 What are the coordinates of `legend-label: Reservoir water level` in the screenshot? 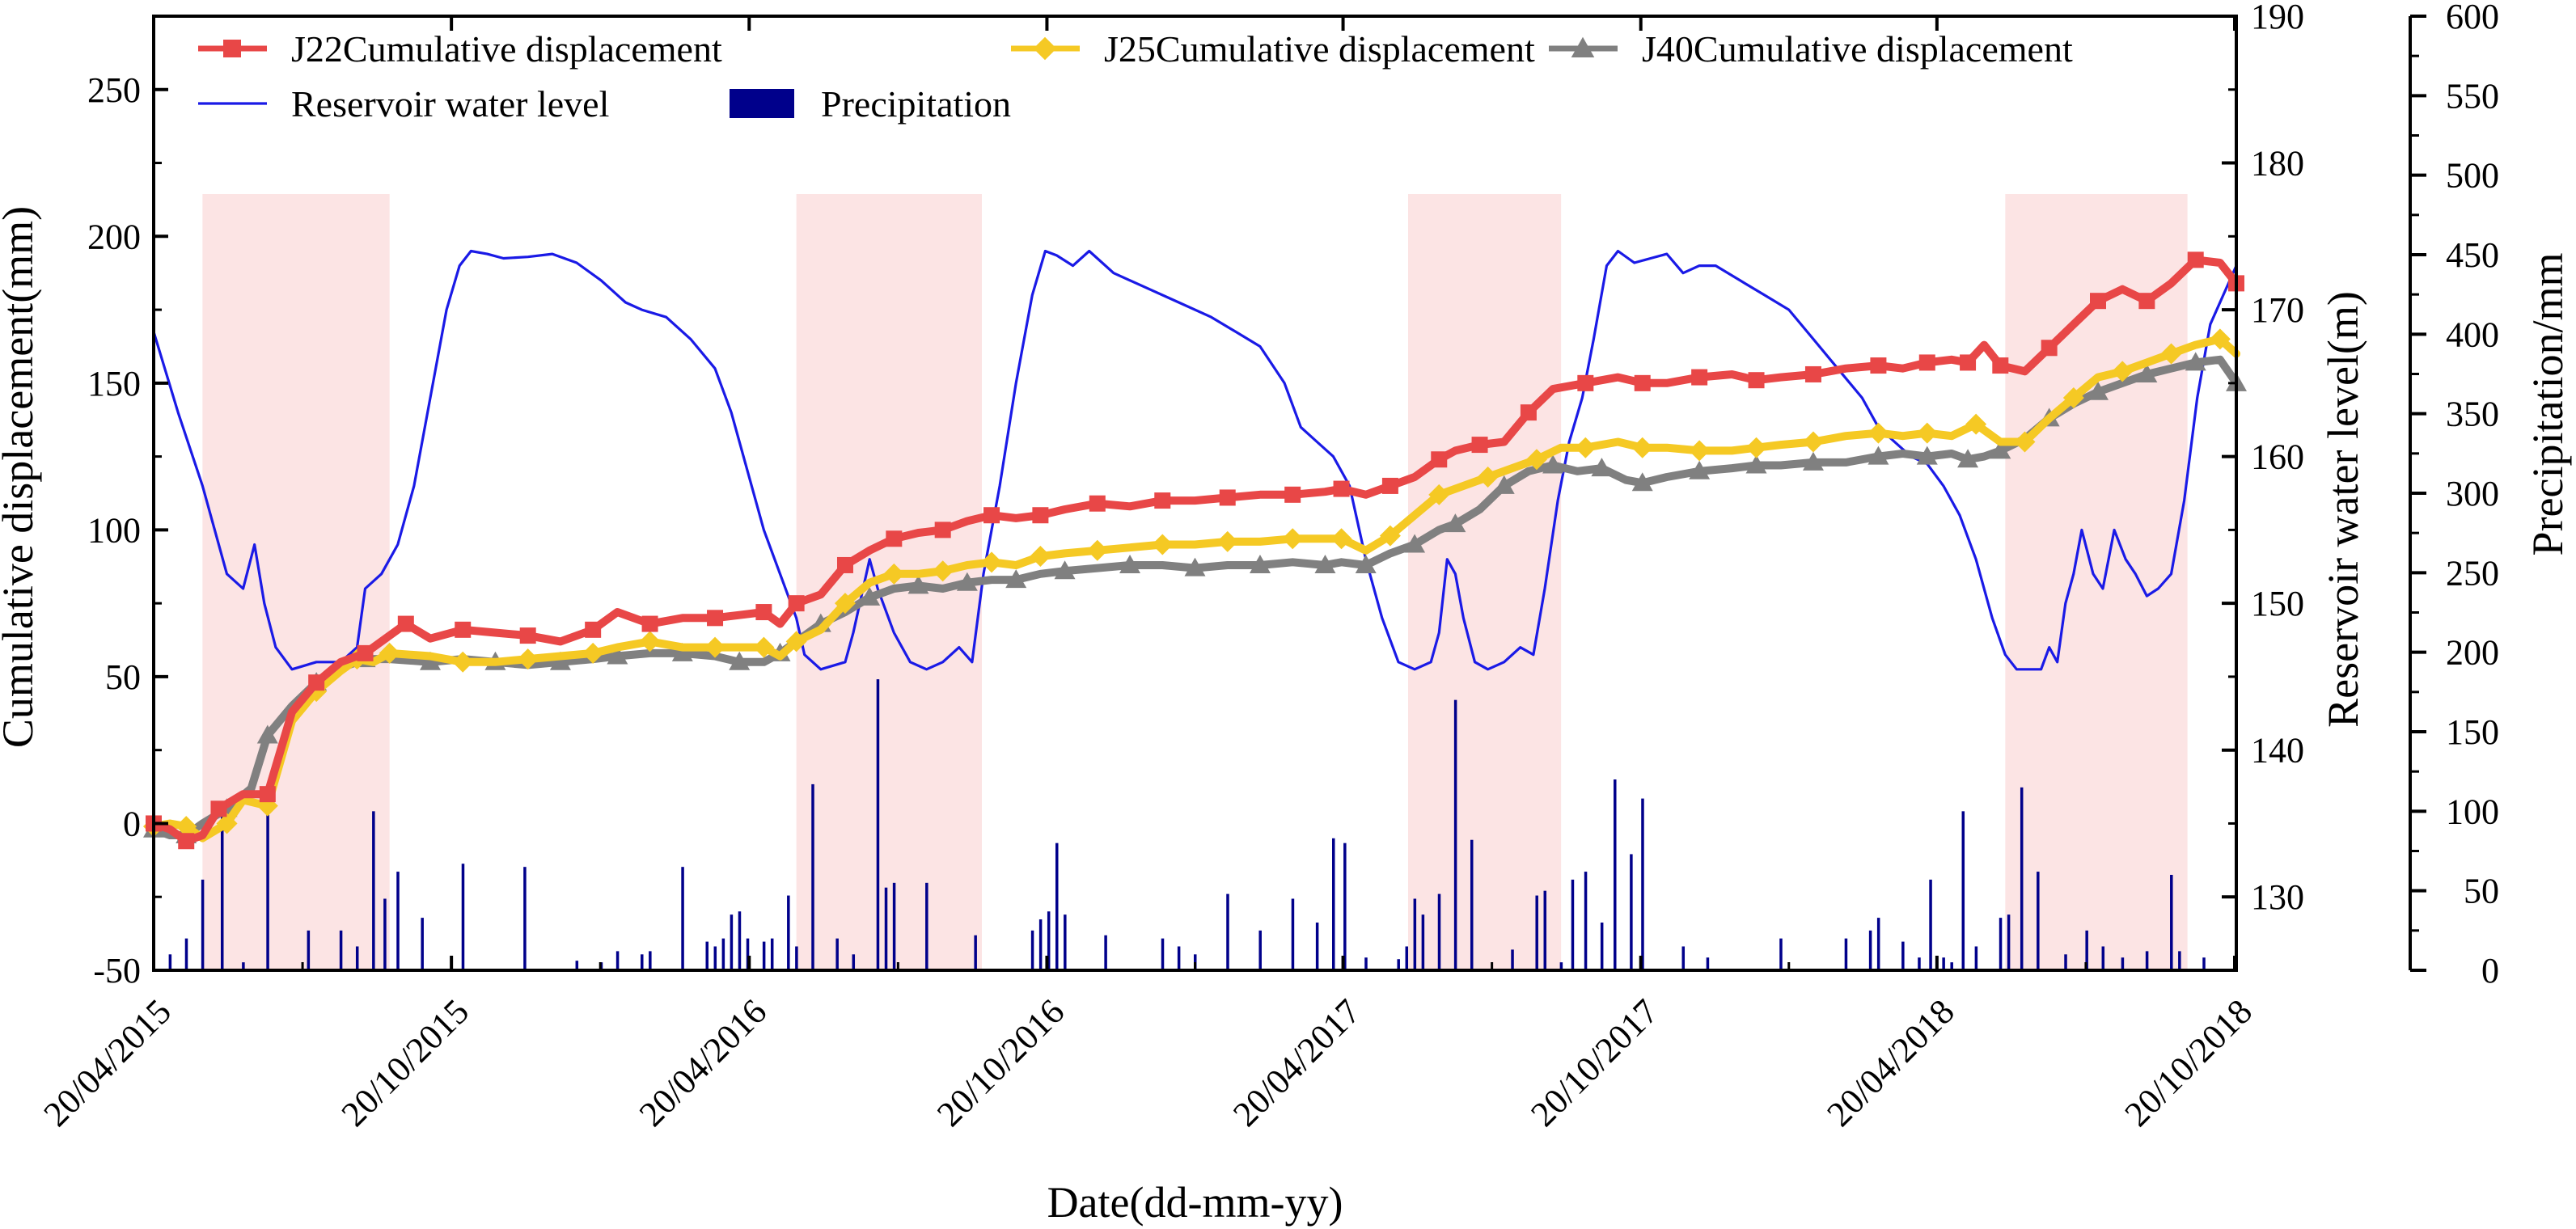 It's located at (450, 104).